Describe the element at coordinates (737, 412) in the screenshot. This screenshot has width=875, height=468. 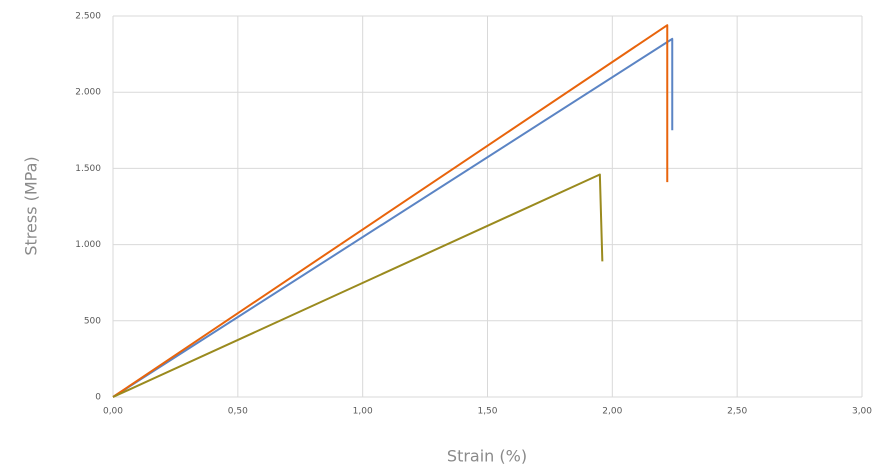
I see `x-tick-label: 2,50` at that location.